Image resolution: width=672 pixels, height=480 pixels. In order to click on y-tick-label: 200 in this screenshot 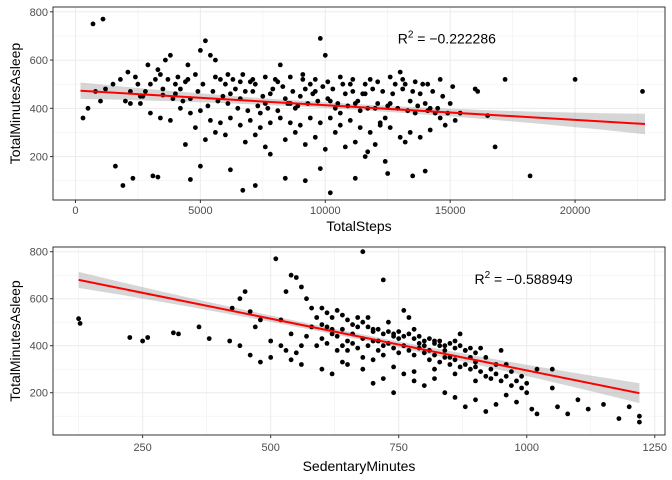, I will do `click(39, 158)`.